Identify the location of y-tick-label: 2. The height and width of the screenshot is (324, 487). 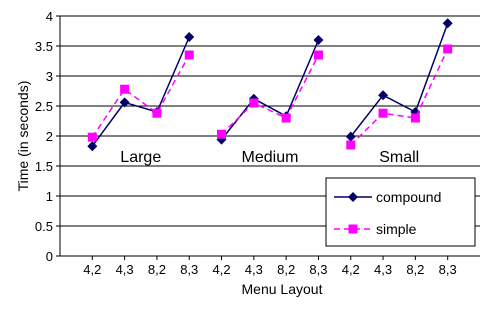
(49, 136).